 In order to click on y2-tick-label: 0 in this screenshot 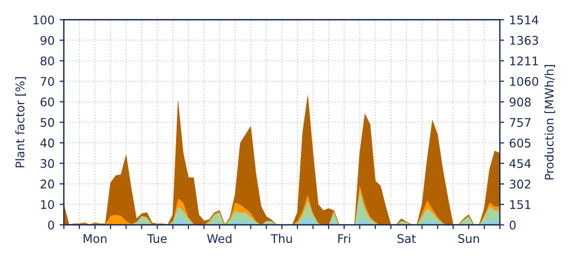, I will do `click(513, 225)`.